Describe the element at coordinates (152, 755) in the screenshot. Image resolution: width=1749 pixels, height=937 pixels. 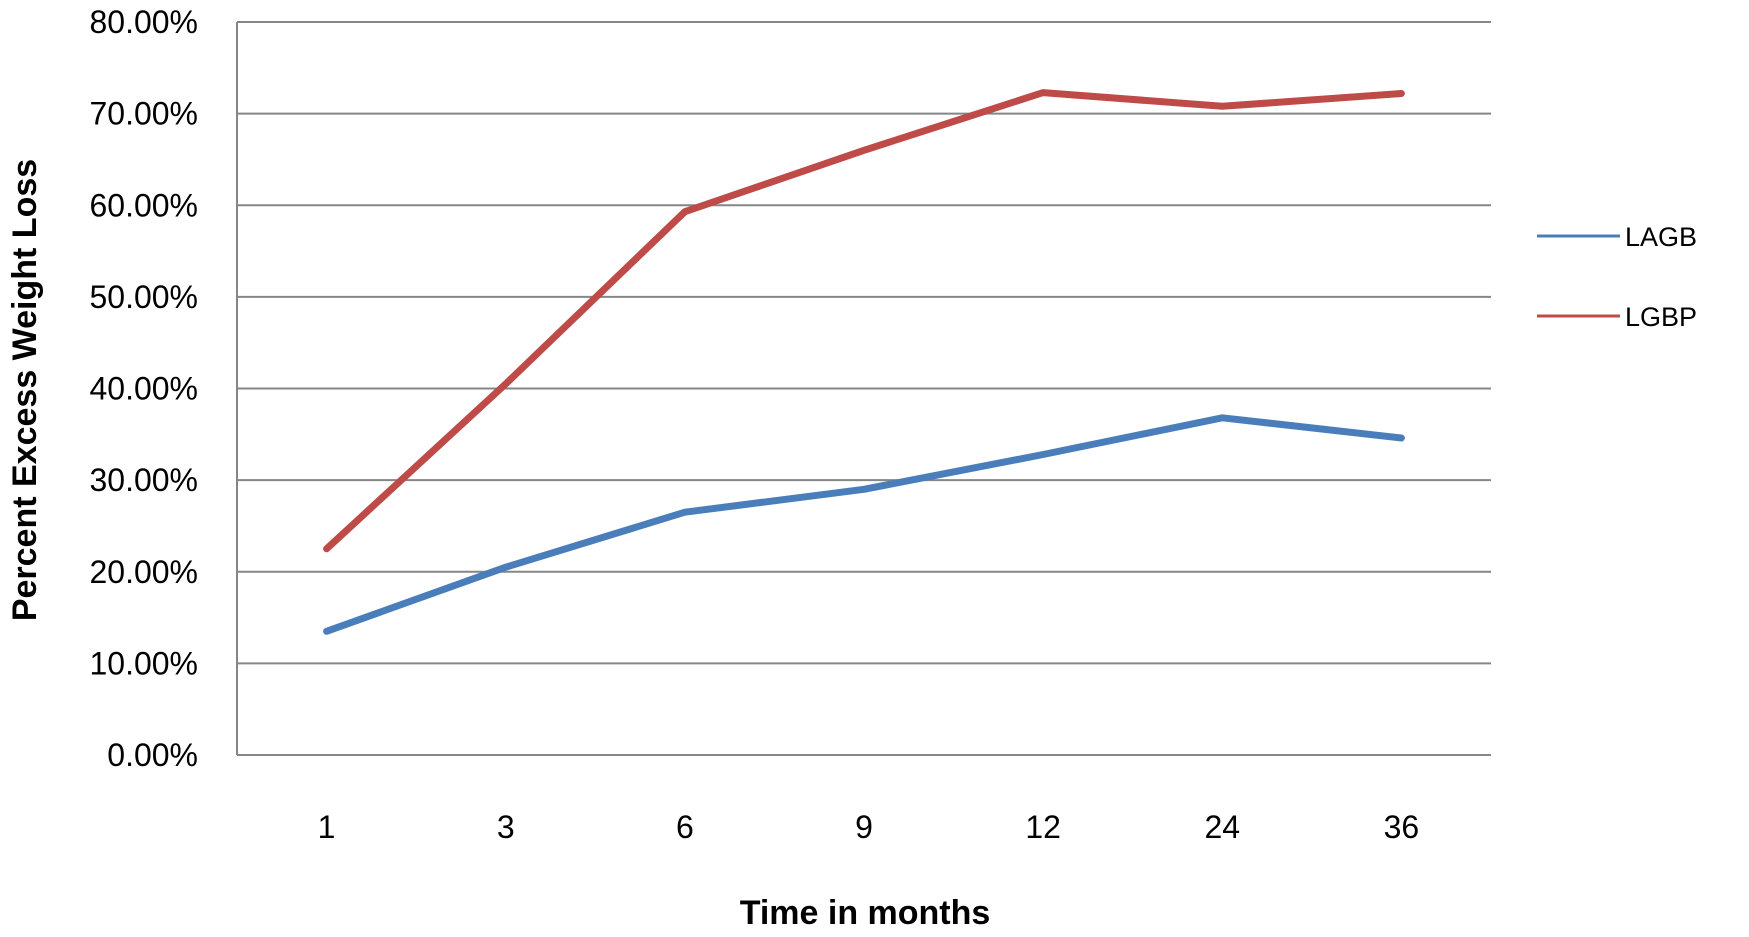
I see `y-tick-label-0: 0.00%` at that location.